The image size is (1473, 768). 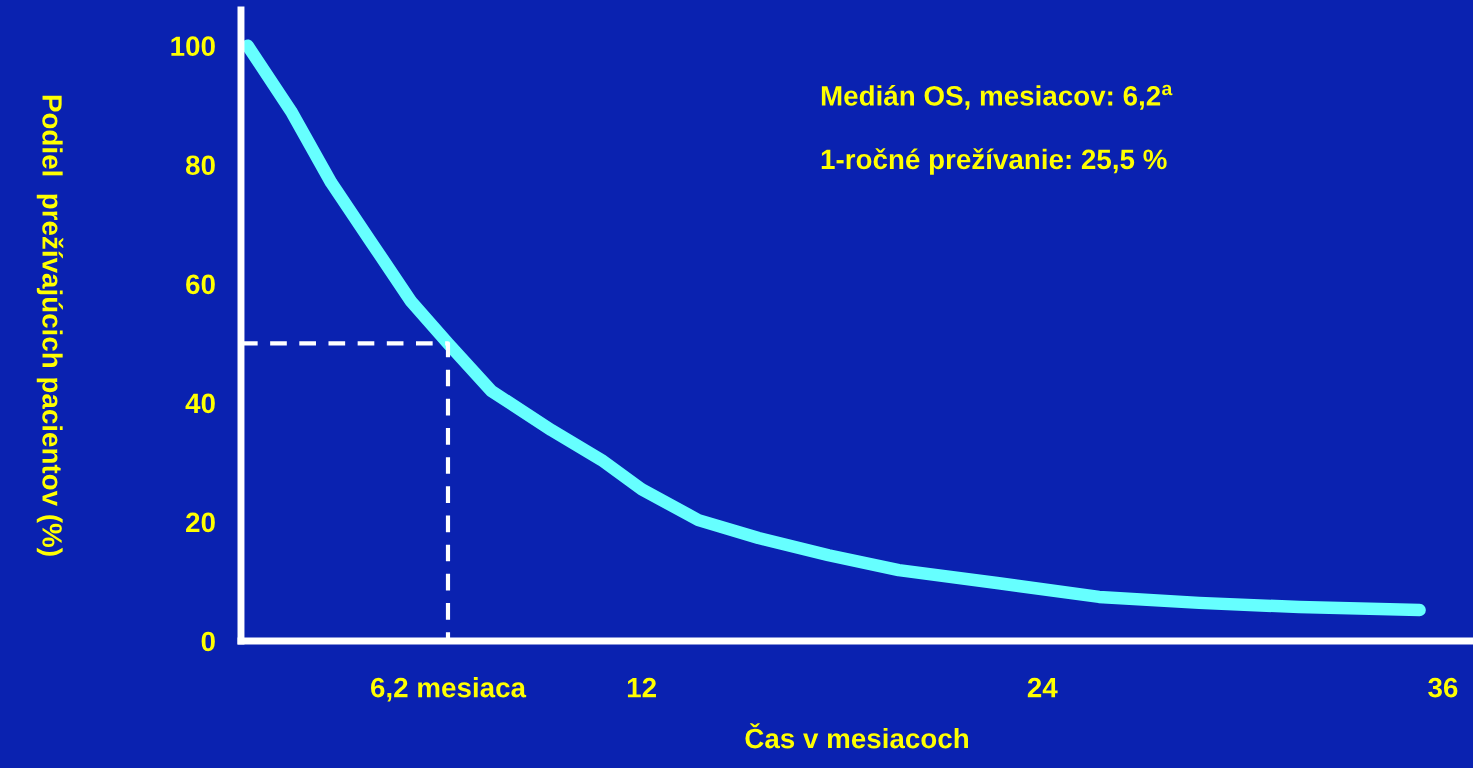 I want to click on y-tick-label: 0, so click(x=208, y=641).